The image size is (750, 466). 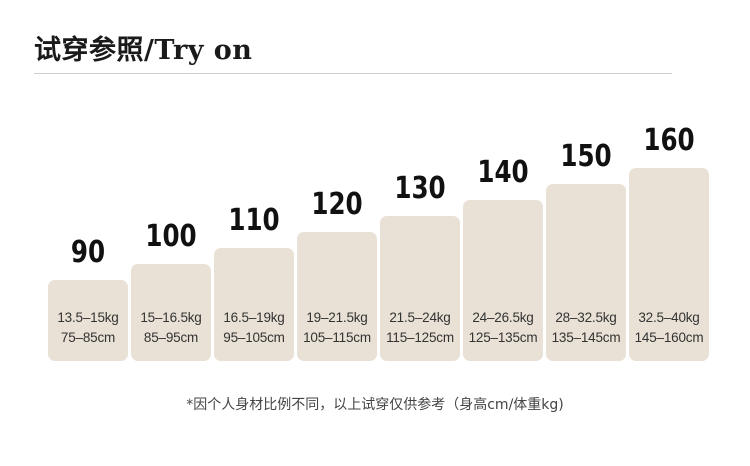 I want to click on page-title: 试穿参照/Try on, so click(x=143, y=50).